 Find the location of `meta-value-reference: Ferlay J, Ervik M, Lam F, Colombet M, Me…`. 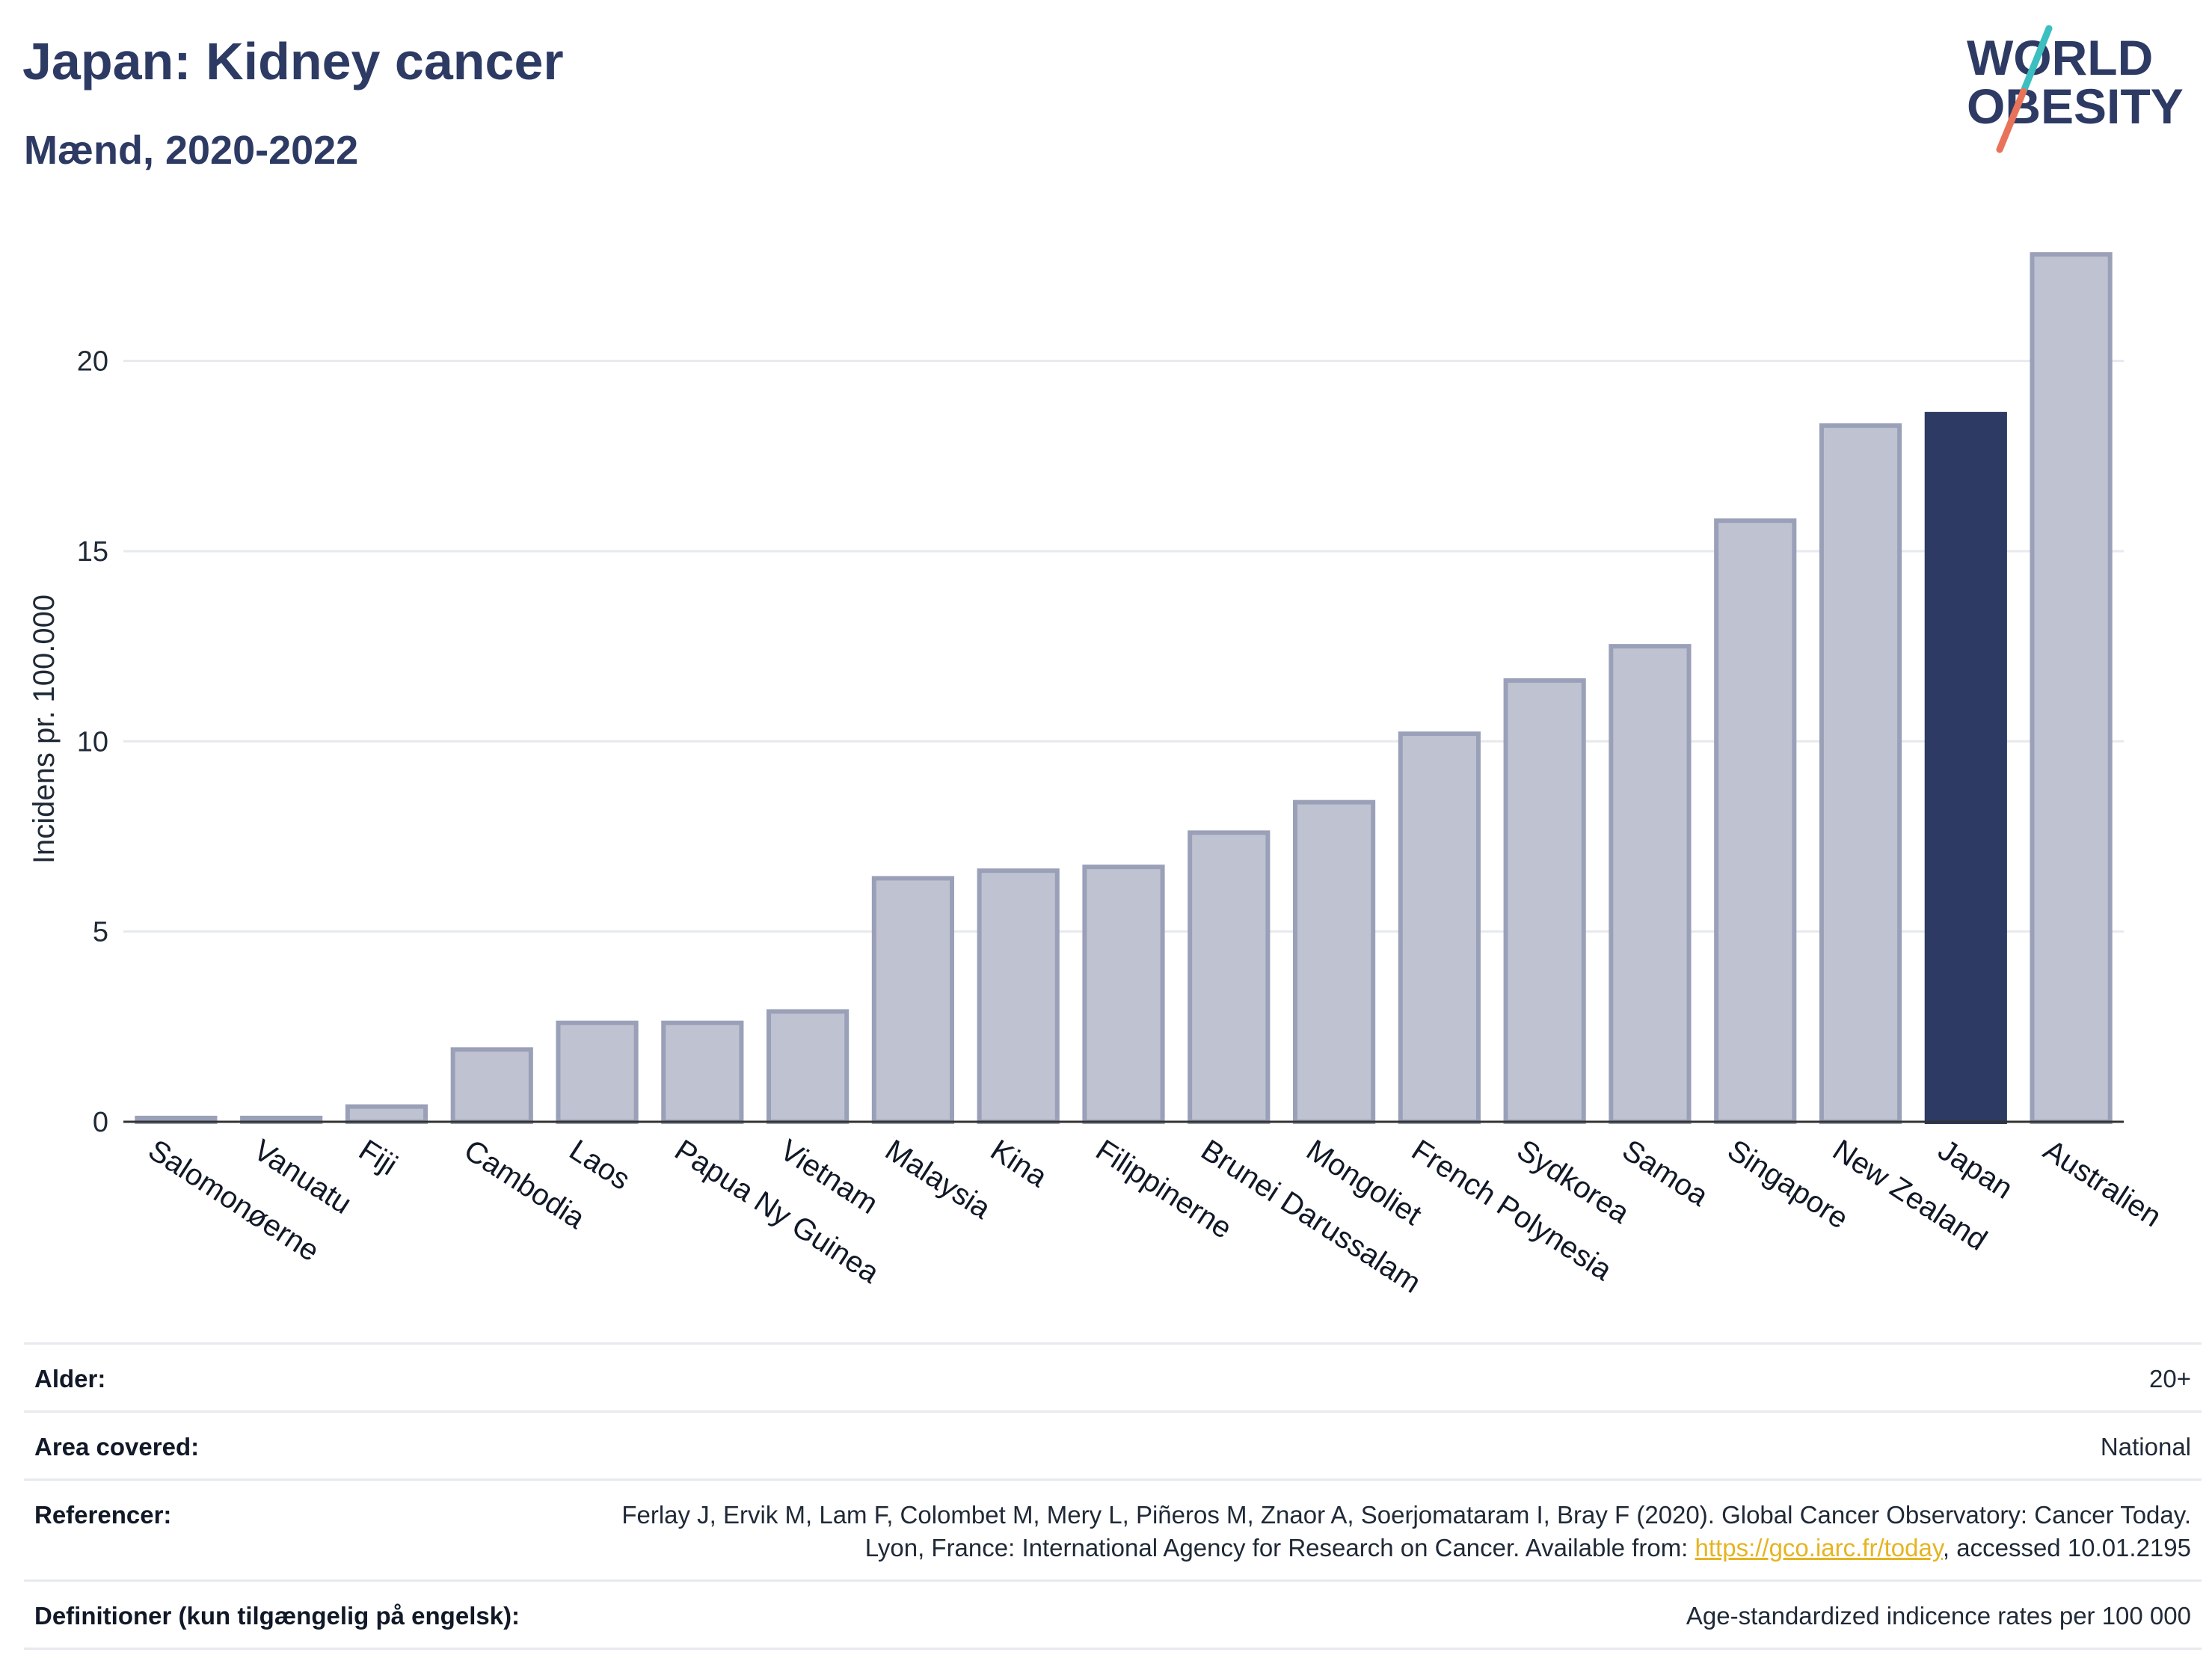

meta-value-reference: Ferlay J, Ervik M, Lam F, Colombet M, Me… is located at coordinates (1406, 1532).